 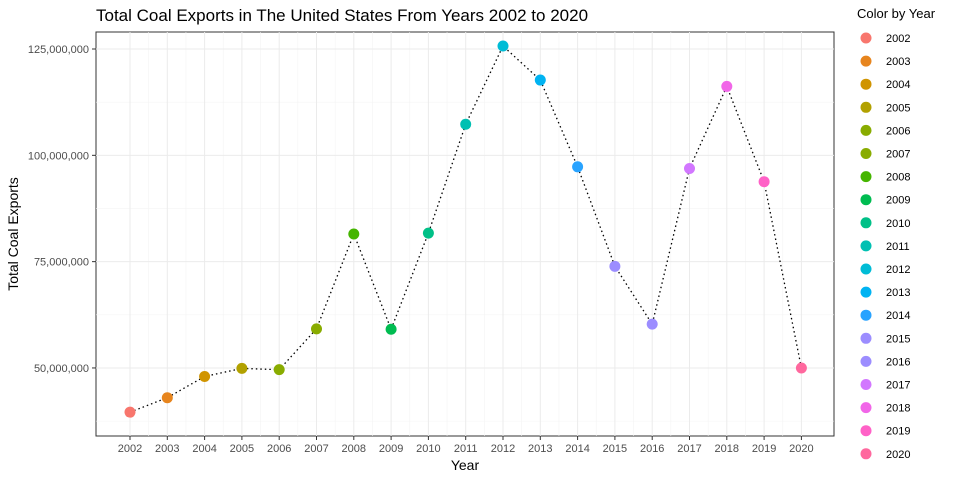 What do you see at coordinates (898, 85) in the screenshot?
I see `legend-label: 2004` at bounding box center [898, 85].